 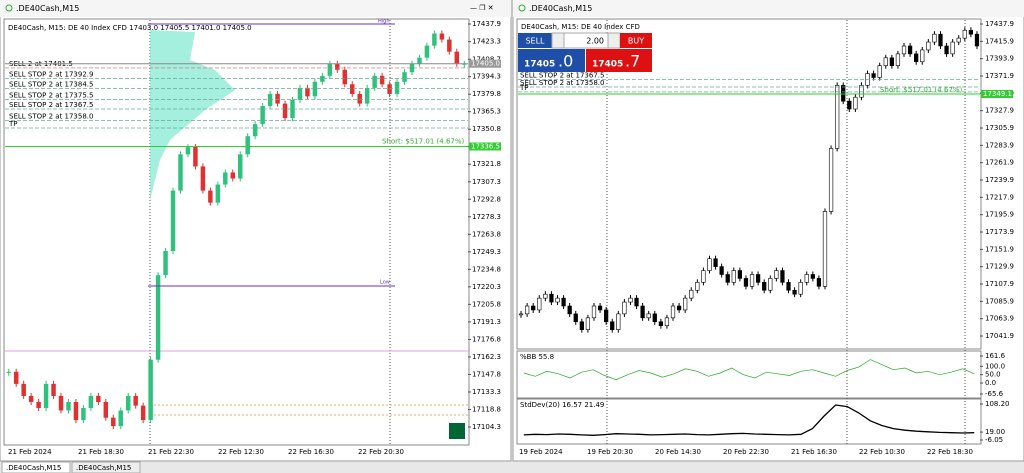 What do you see at coordinates (749, 370) in the screenshot?
I see `indicator-line` at bounding box center [749, 370].